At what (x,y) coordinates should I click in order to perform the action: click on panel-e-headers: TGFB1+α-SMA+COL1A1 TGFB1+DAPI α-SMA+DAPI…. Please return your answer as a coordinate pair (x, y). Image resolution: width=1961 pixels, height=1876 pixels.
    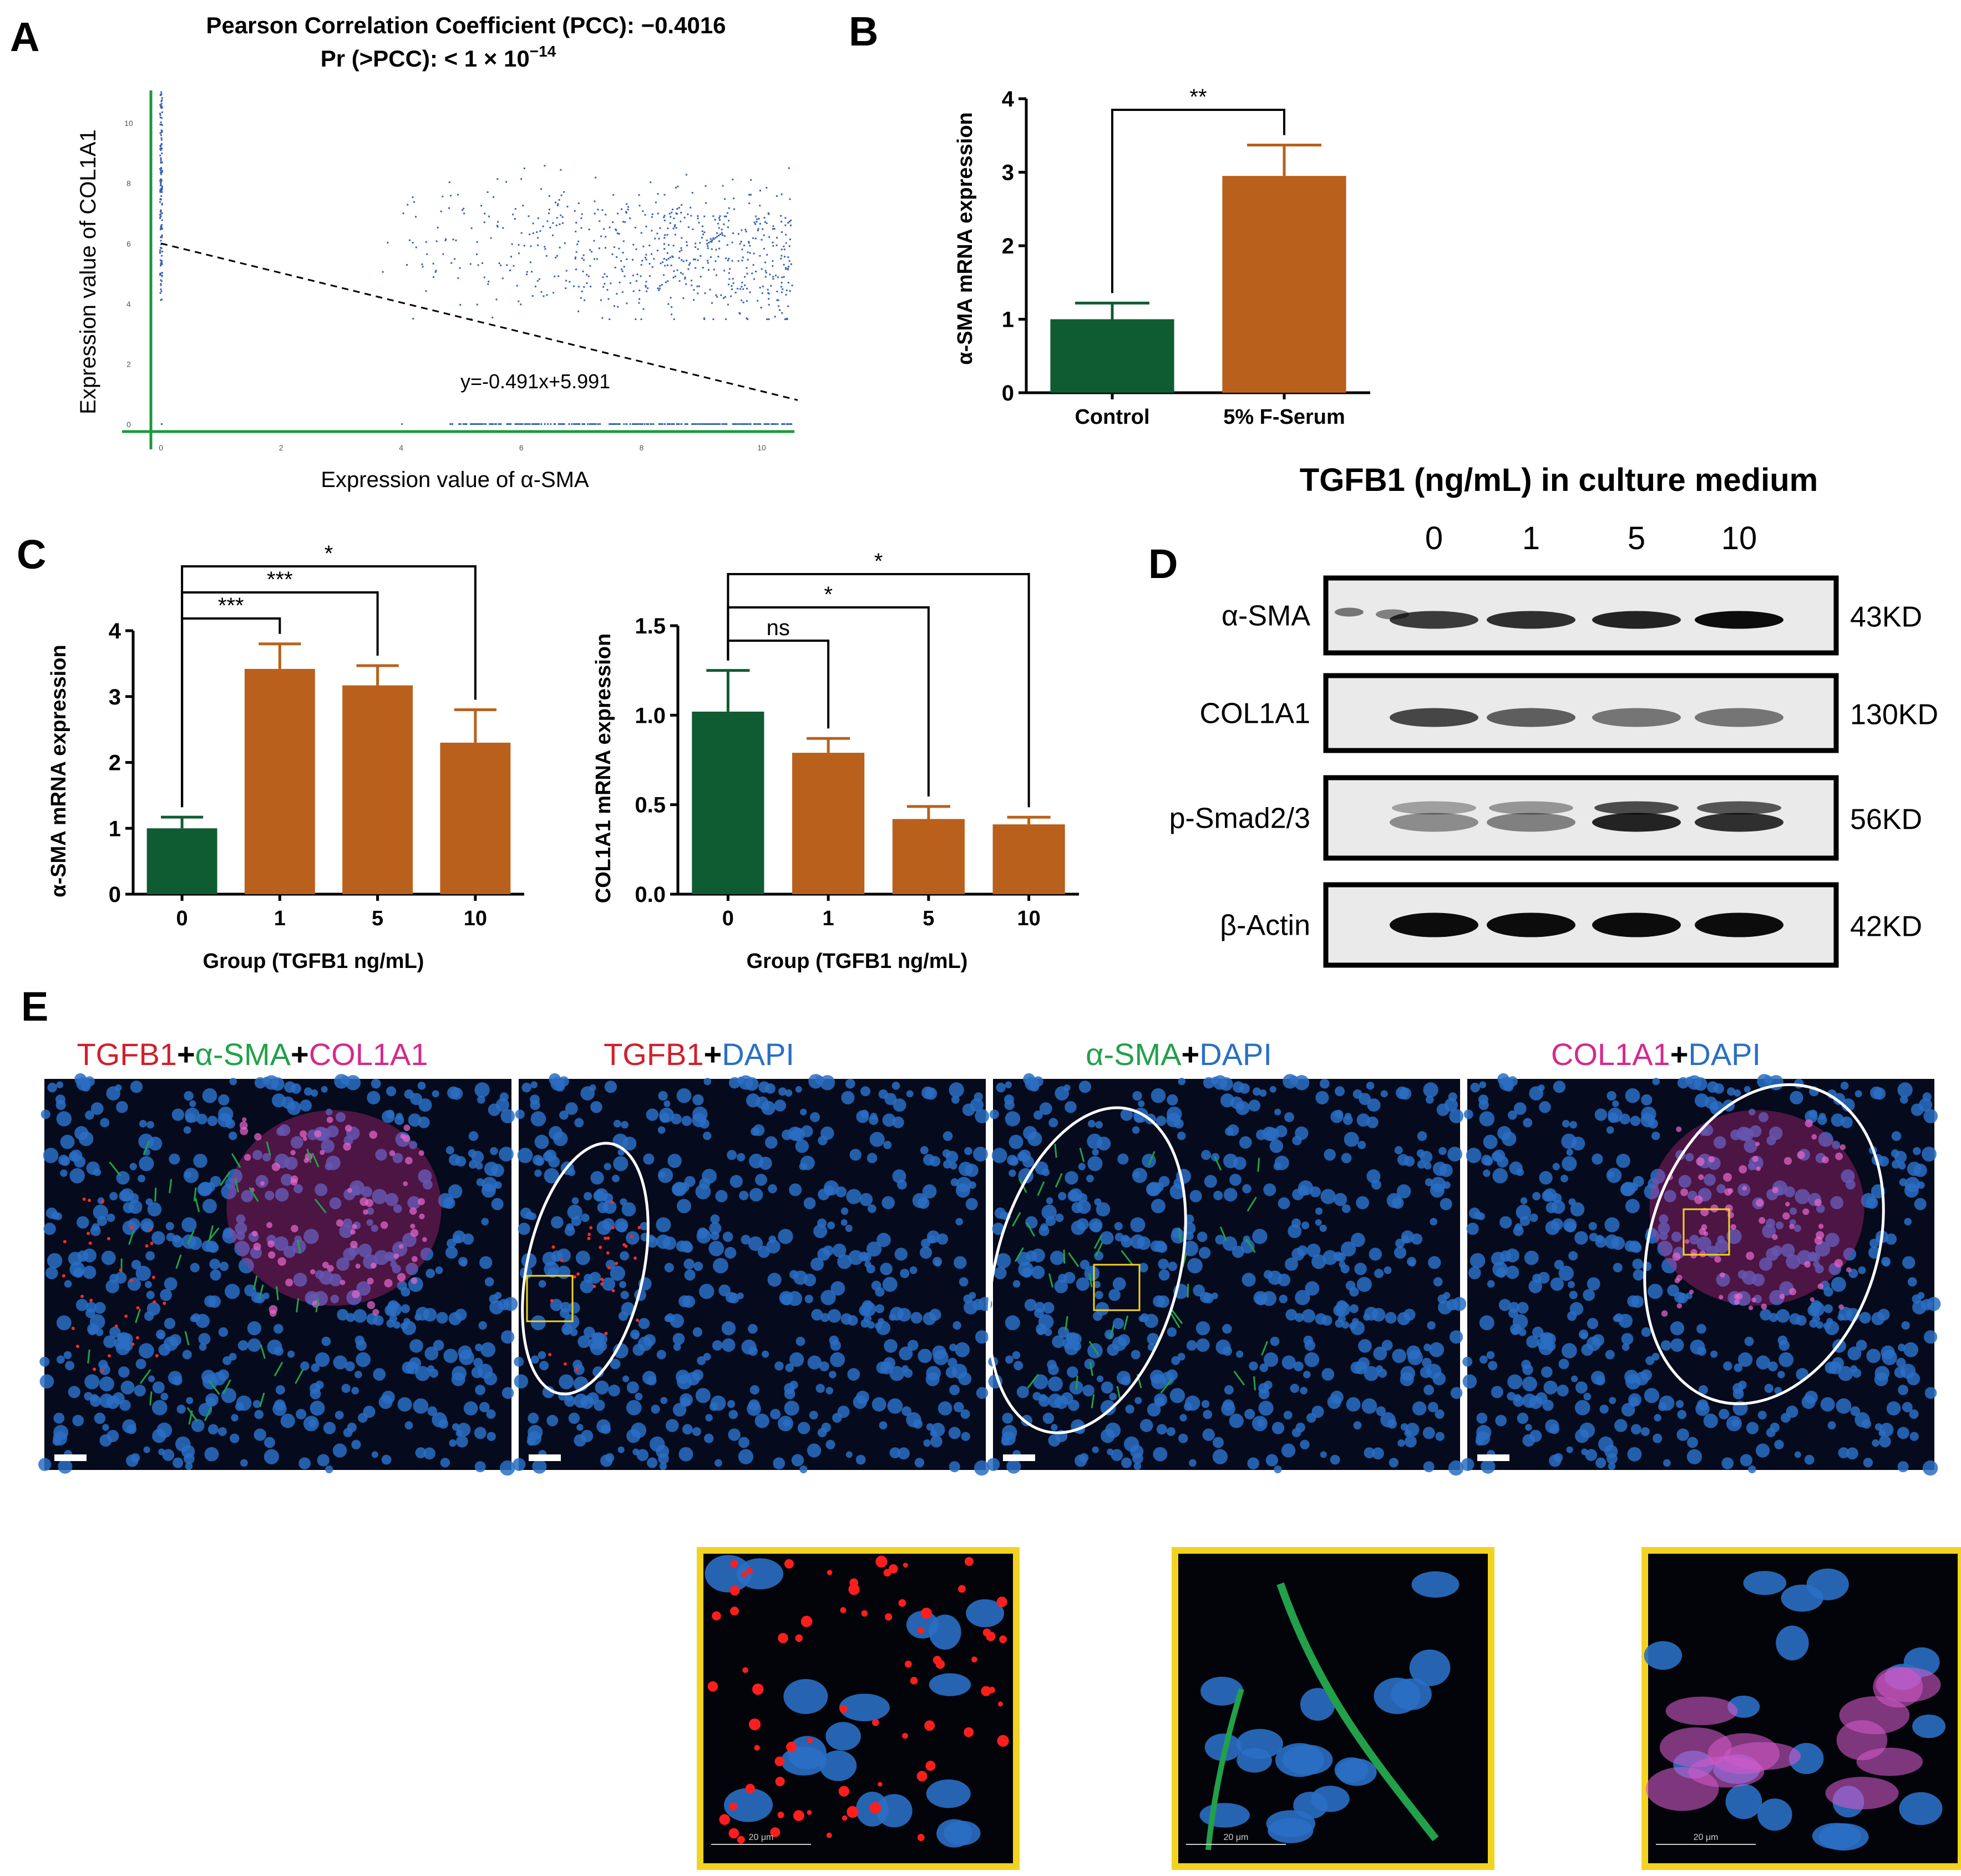
    Looking at the image, I should click on (919, 1054).